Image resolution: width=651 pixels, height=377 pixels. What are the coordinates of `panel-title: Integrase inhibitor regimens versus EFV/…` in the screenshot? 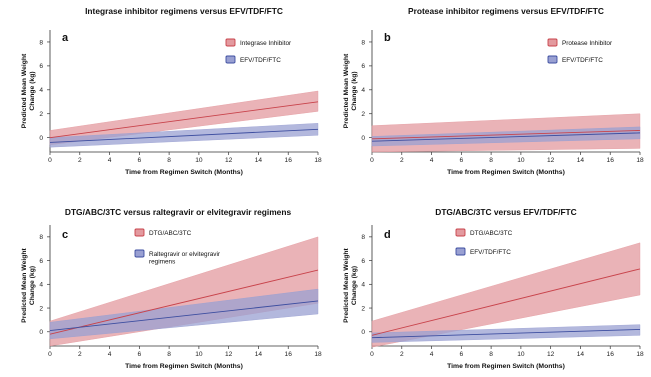 It's located at (184, 11).